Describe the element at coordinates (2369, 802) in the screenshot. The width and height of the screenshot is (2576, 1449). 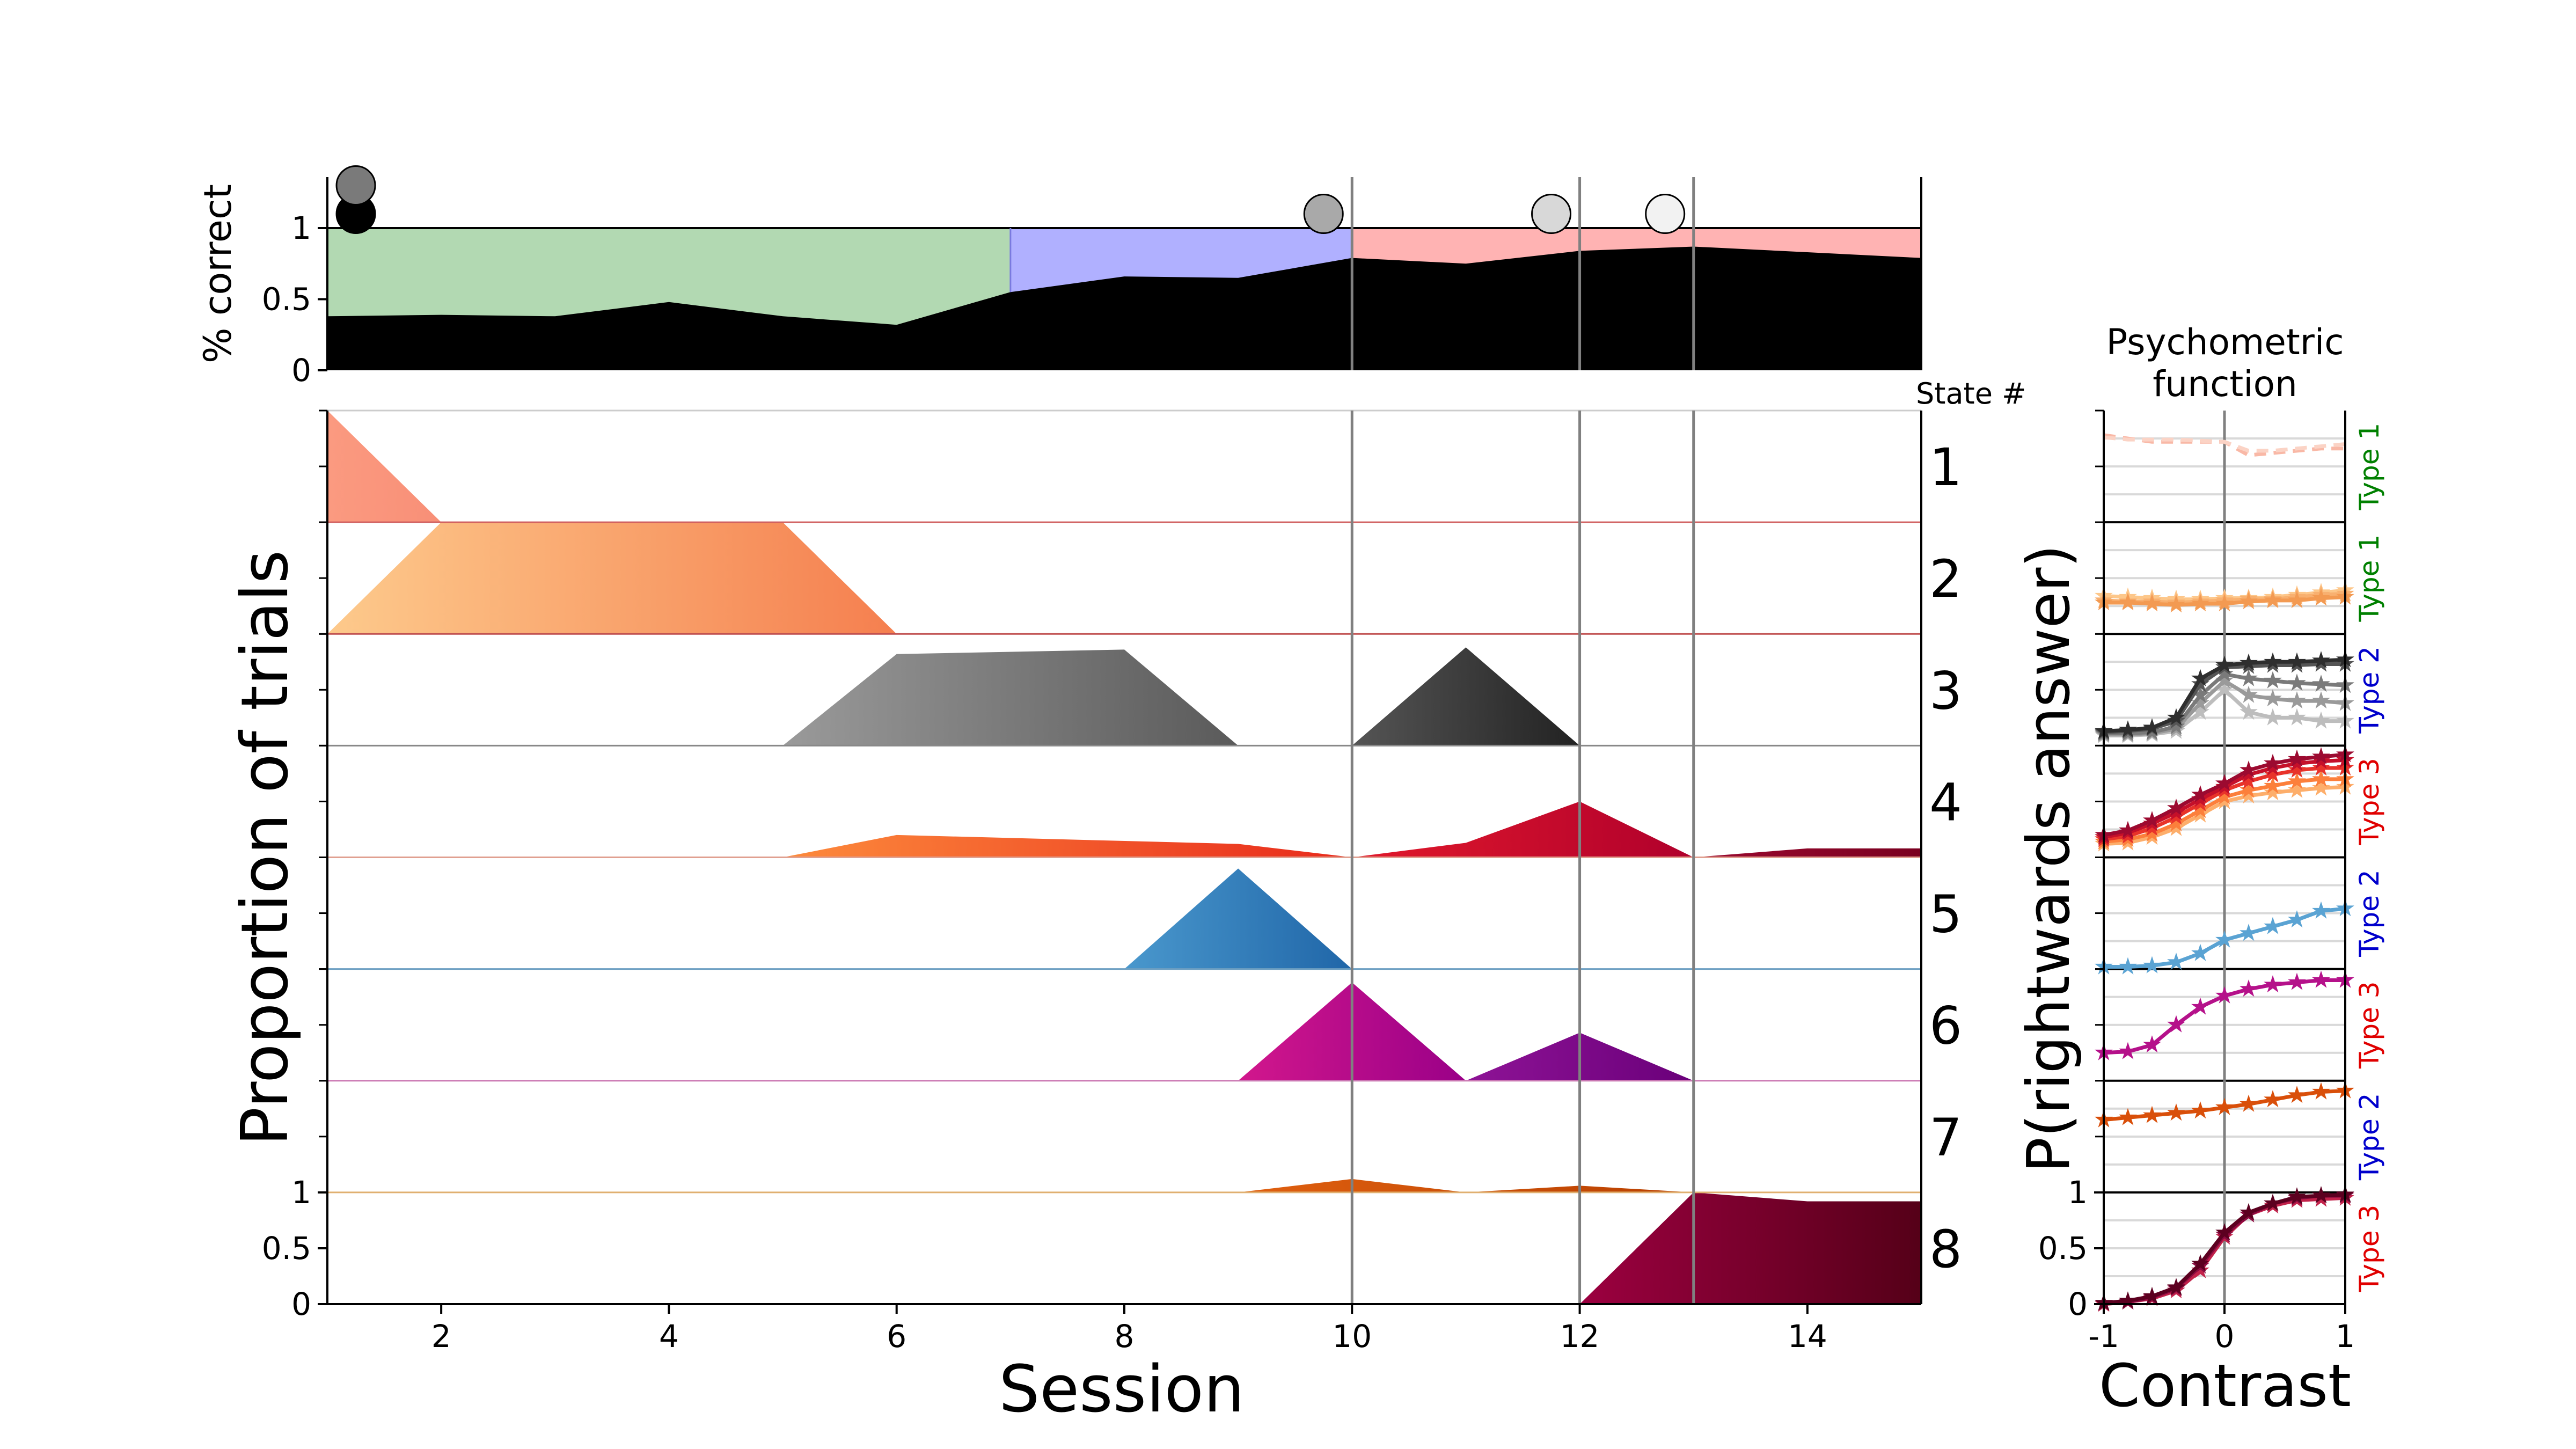
I see `psy-type-label-4: Type 3` at that location.